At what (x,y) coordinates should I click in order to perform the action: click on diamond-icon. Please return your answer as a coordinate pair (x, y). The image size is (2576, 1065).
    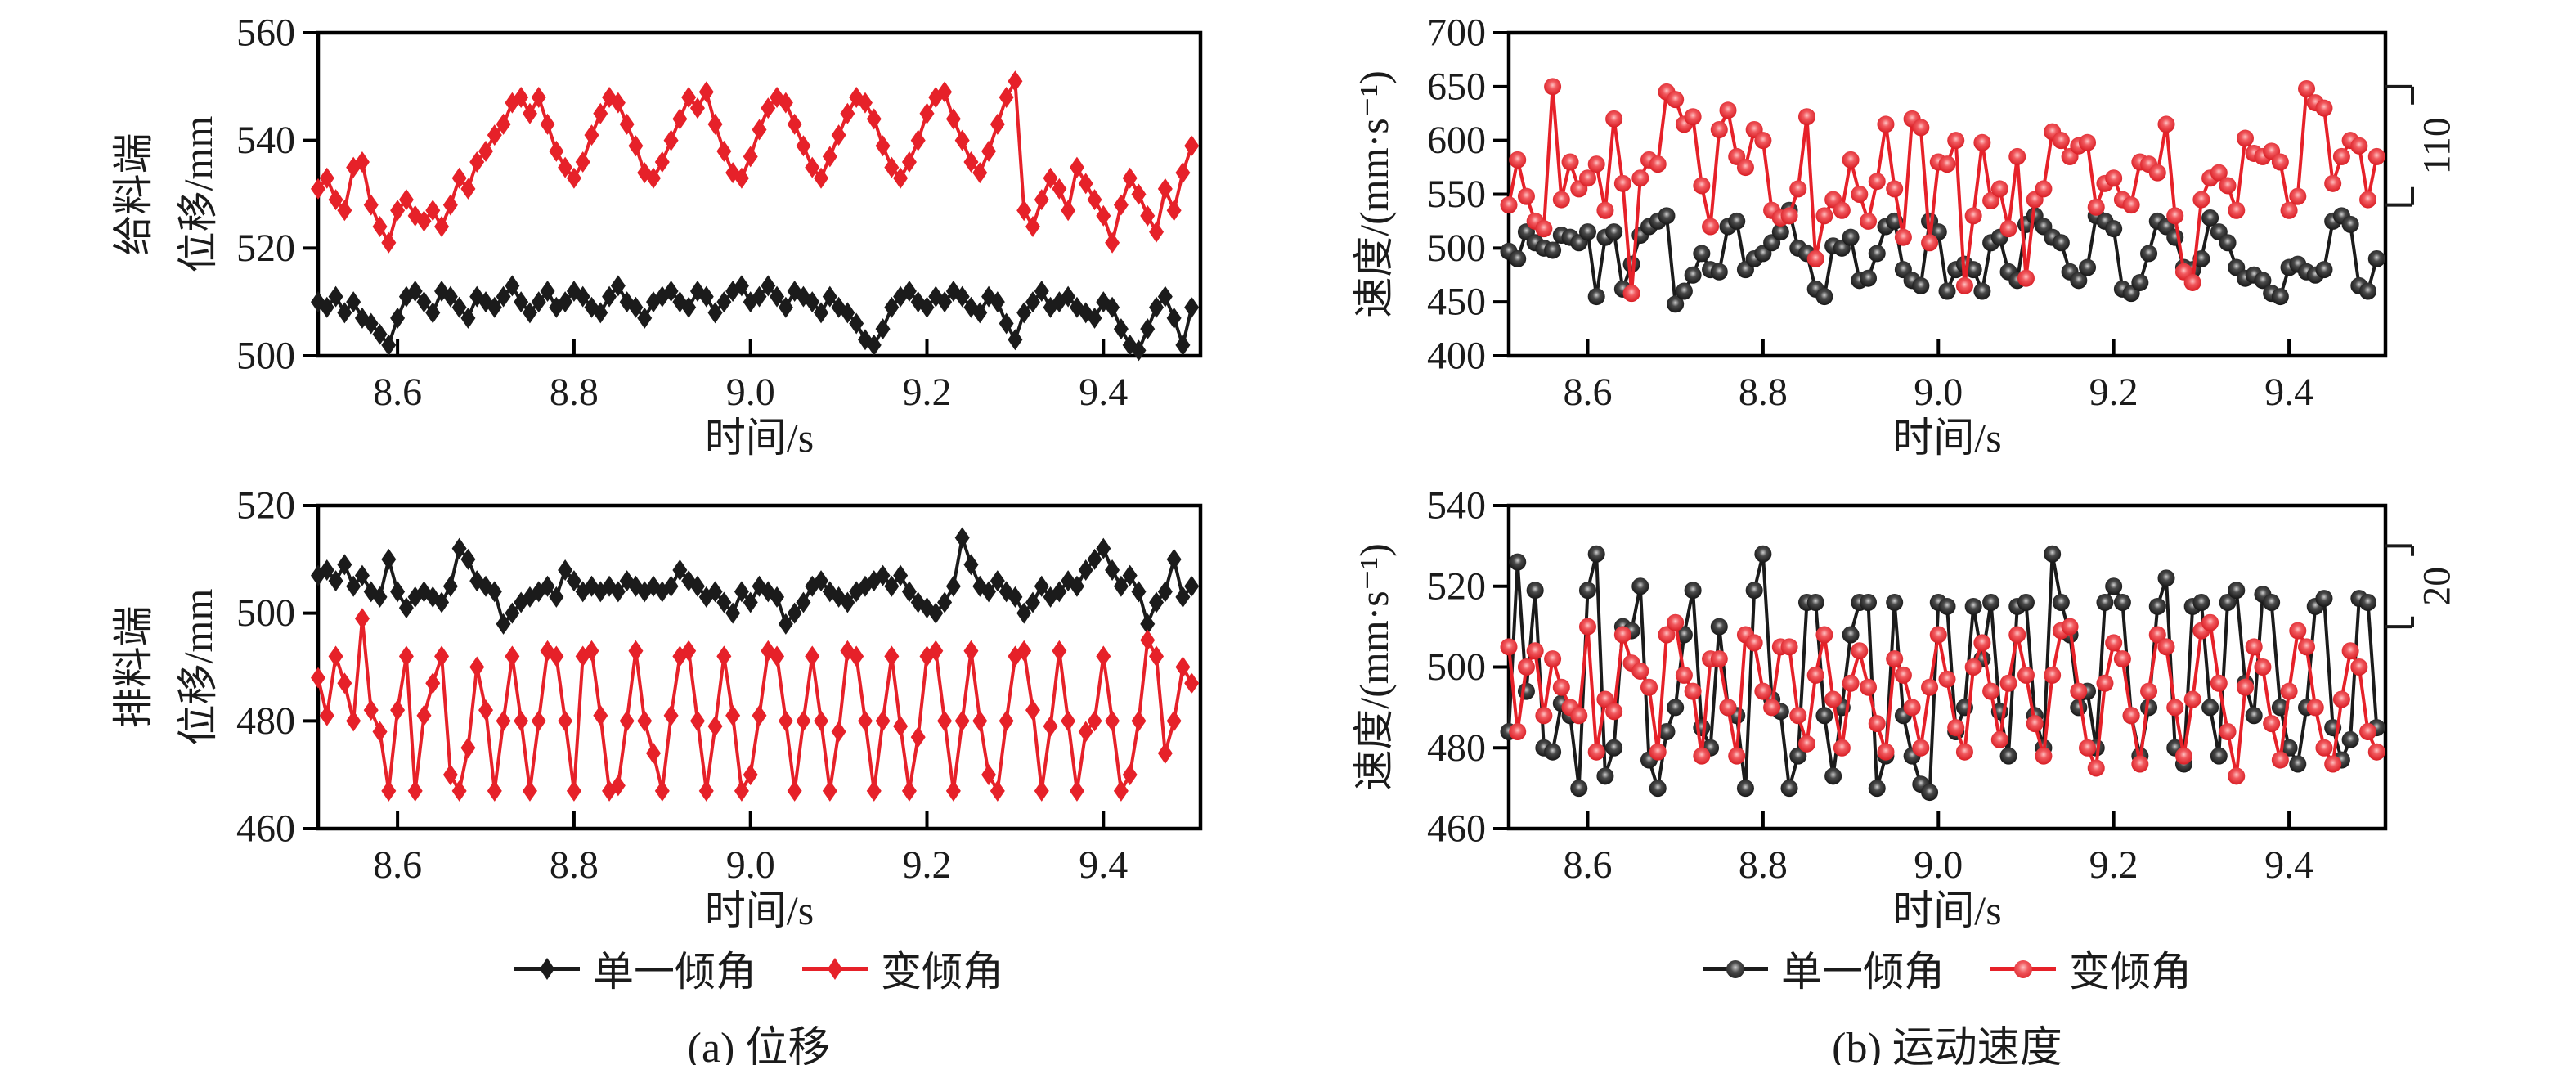
    Looking at the image, I should click on (547, 969).